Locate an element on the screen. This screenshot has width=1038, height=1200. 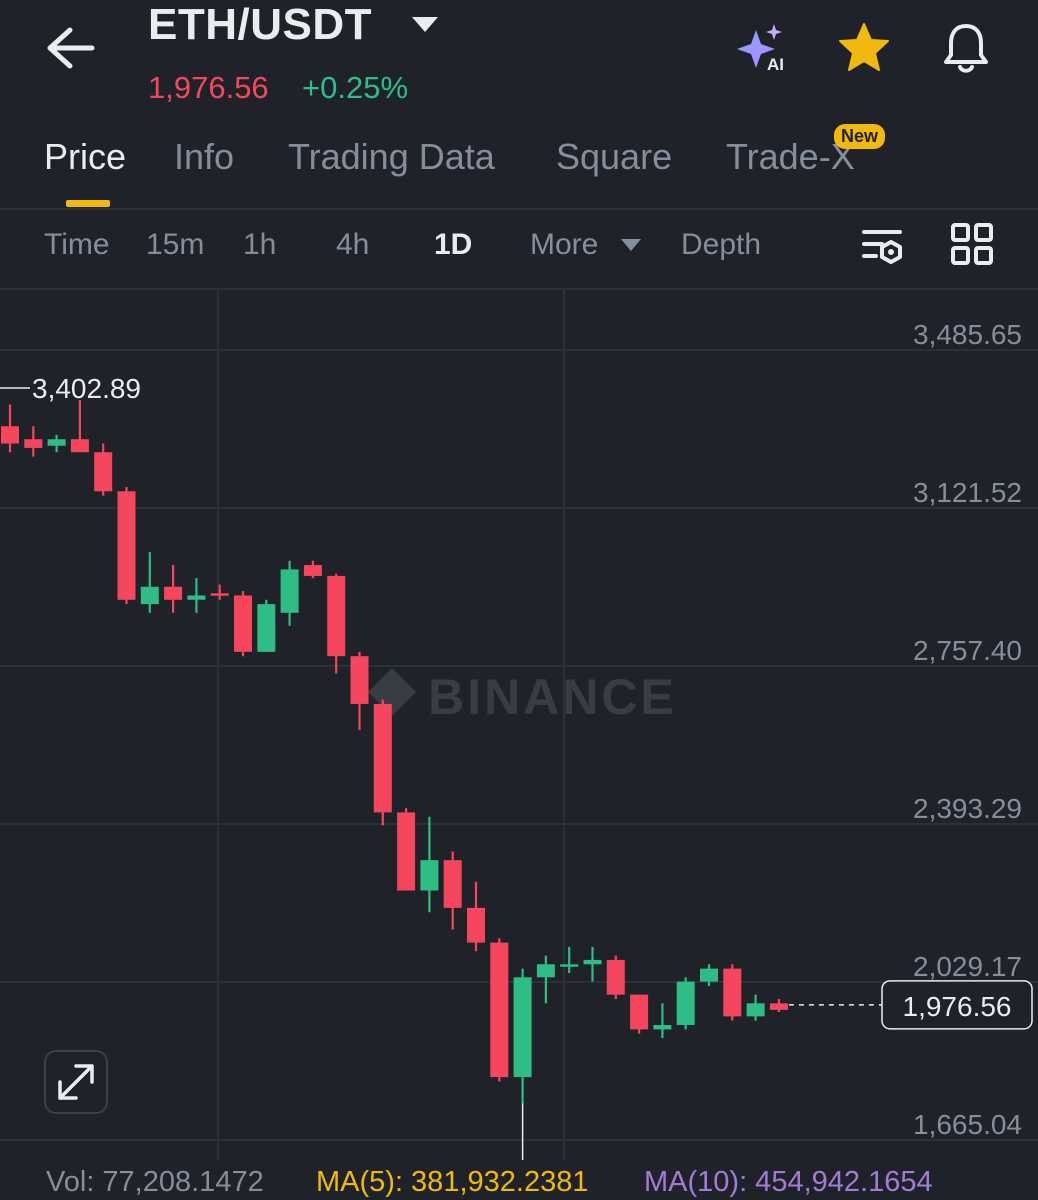
favorite-button is located at coordinates (864, 48).